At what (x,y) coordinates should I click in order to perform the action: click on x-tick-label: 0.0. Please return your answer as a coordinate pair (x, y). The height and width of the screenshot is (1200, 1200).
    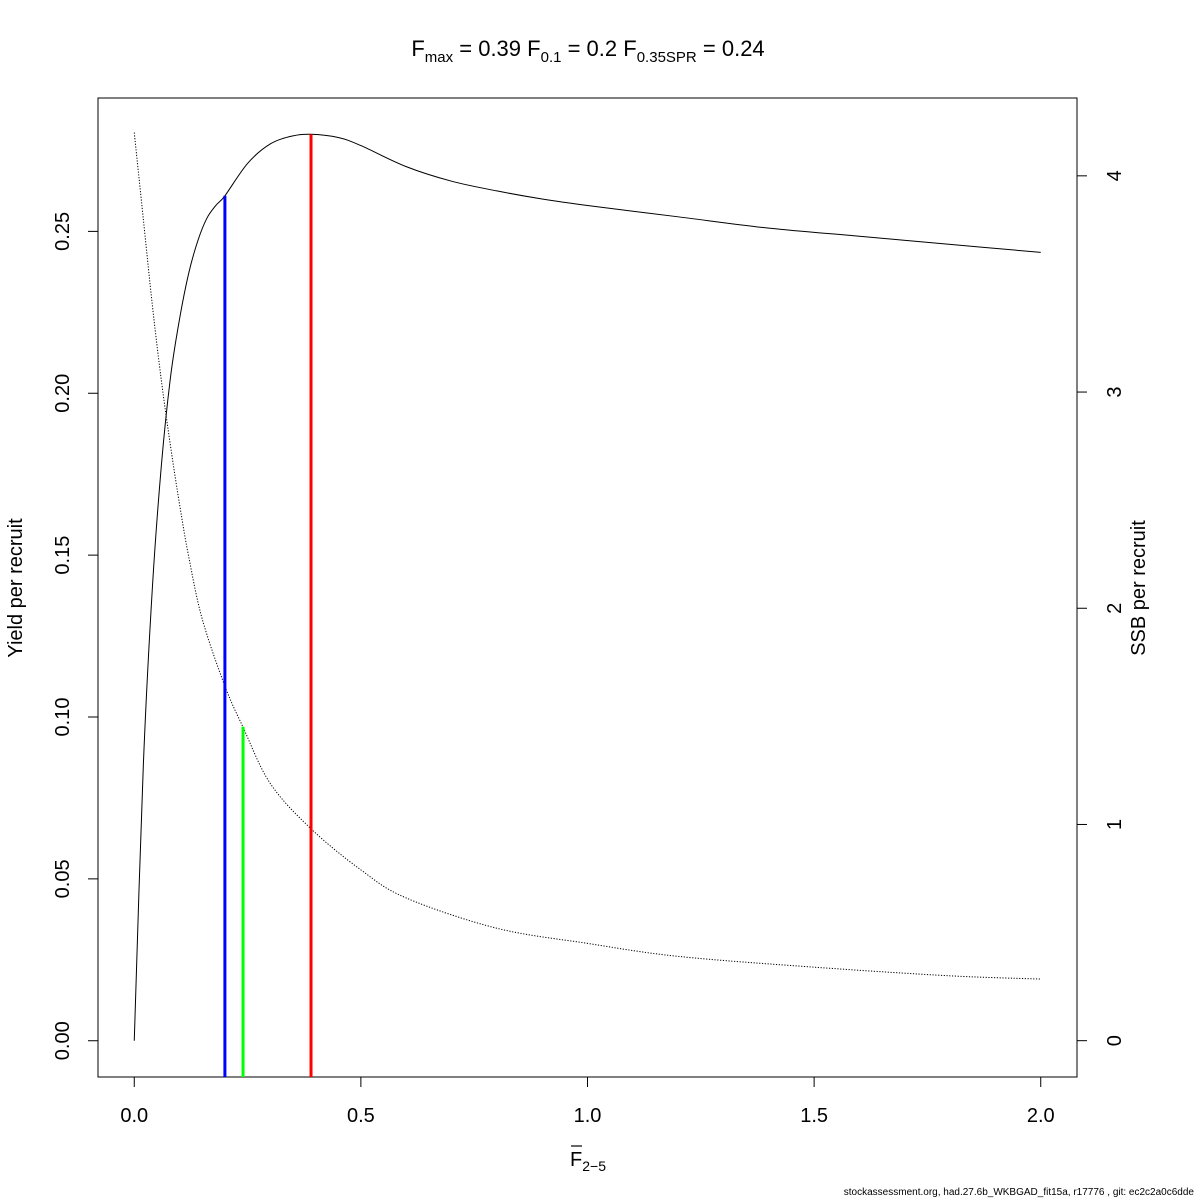
    Looking at the image, I should click on (134, 1116).